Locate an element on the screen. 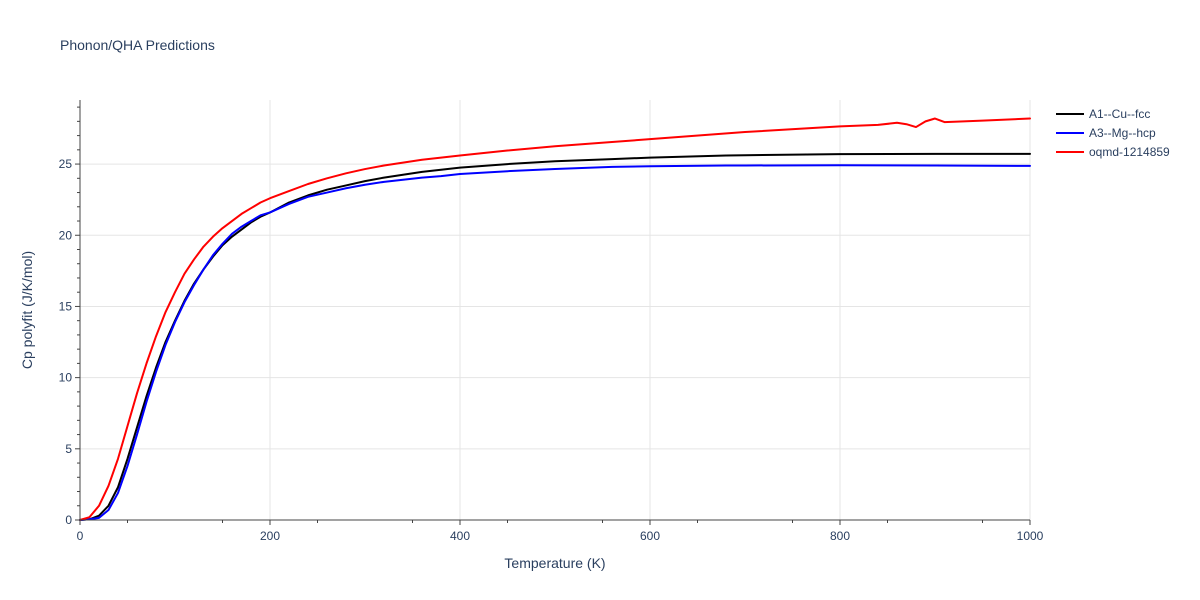 The width and height of the screenshot is (1200, 600). x-tick-label: 200 is located at coordinates (270, 536).